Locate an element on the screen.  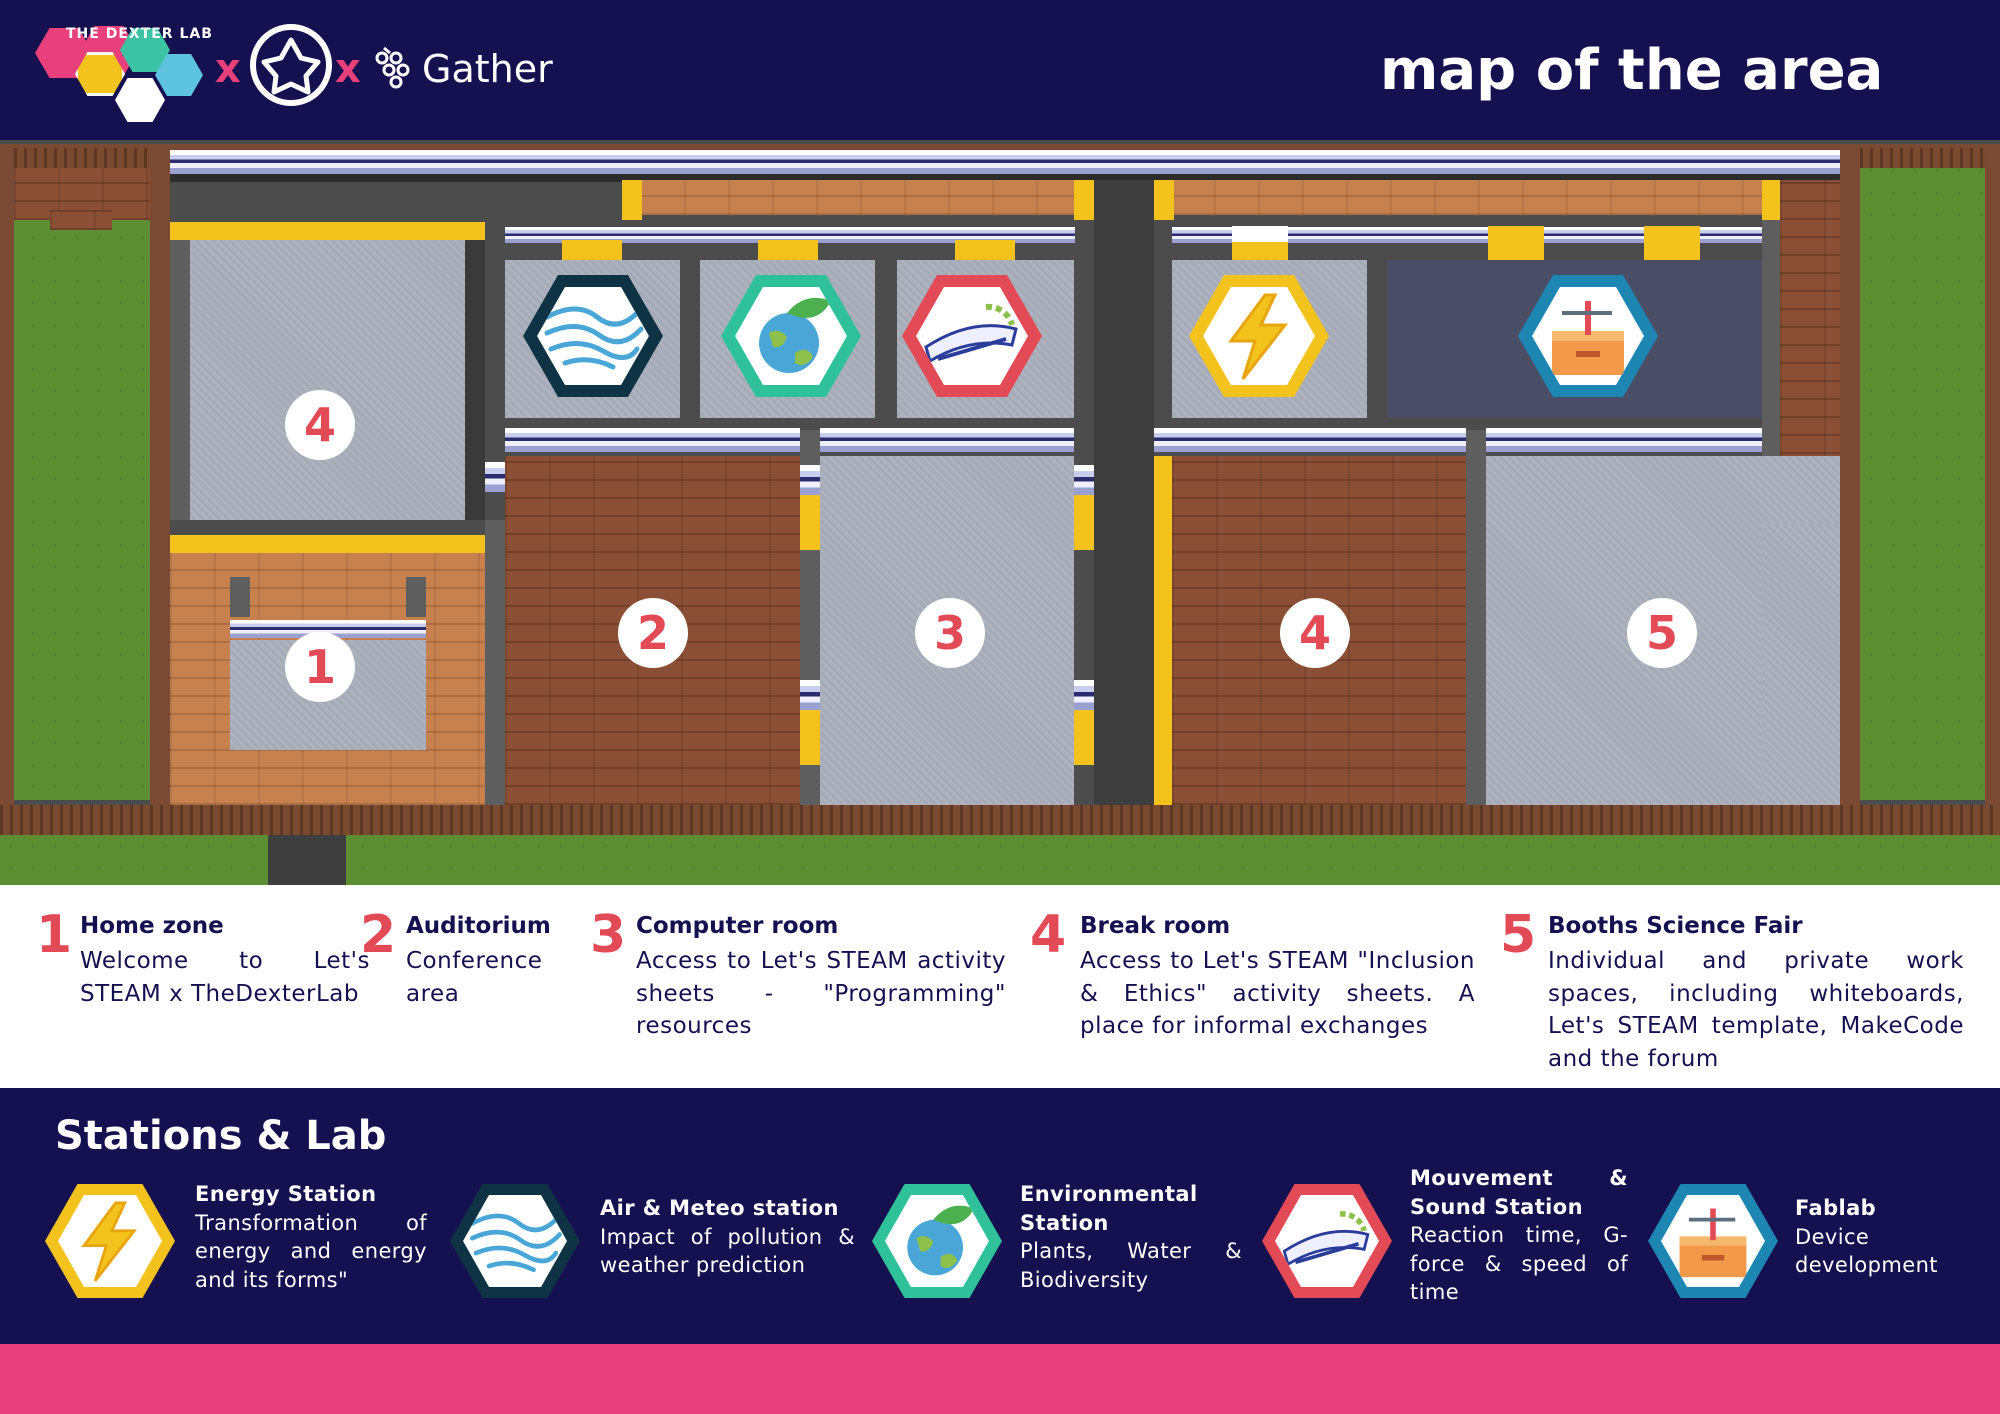
air-meteo-station-icon is located at coordinates (594, 338).